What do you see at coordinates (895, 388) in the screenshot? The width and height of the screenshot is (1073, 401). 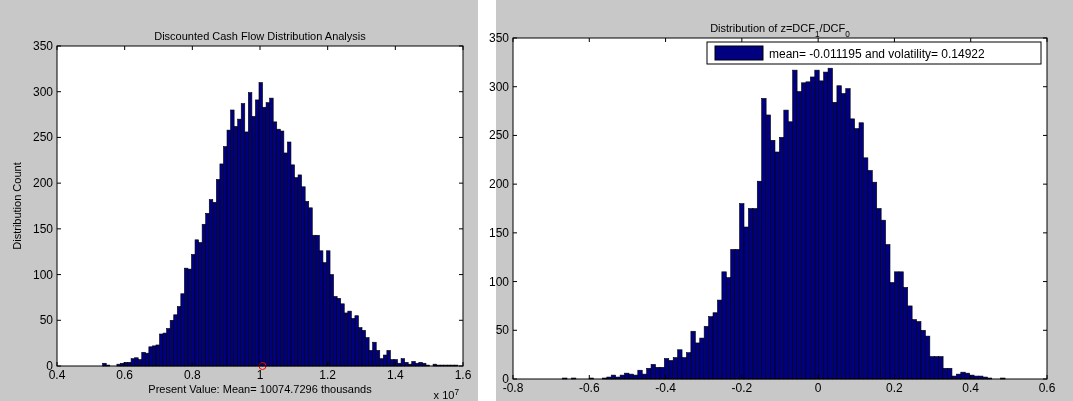 I see `x-tick-label: 0.2` at bounding box center [895, 388].